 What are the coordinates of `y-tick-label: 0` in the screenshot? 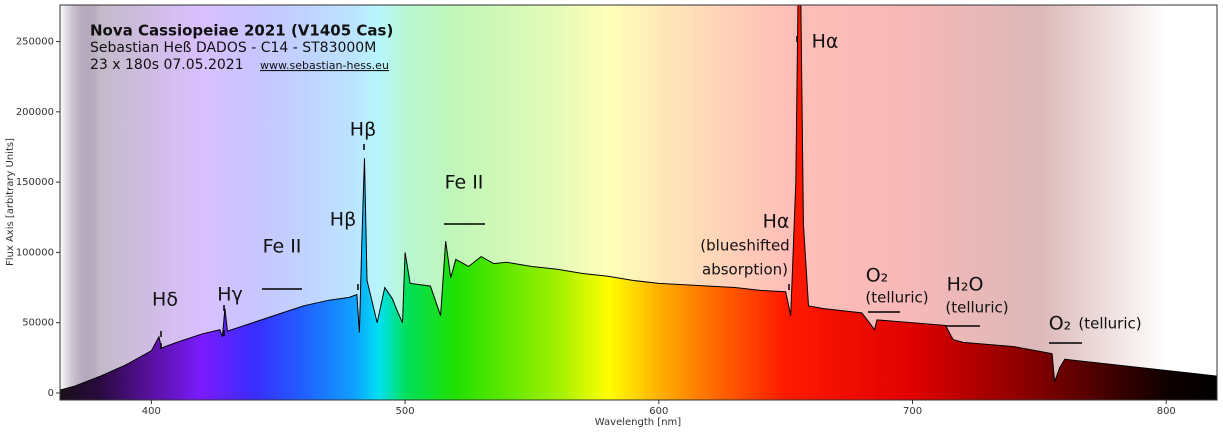 It's located at (51, 393).